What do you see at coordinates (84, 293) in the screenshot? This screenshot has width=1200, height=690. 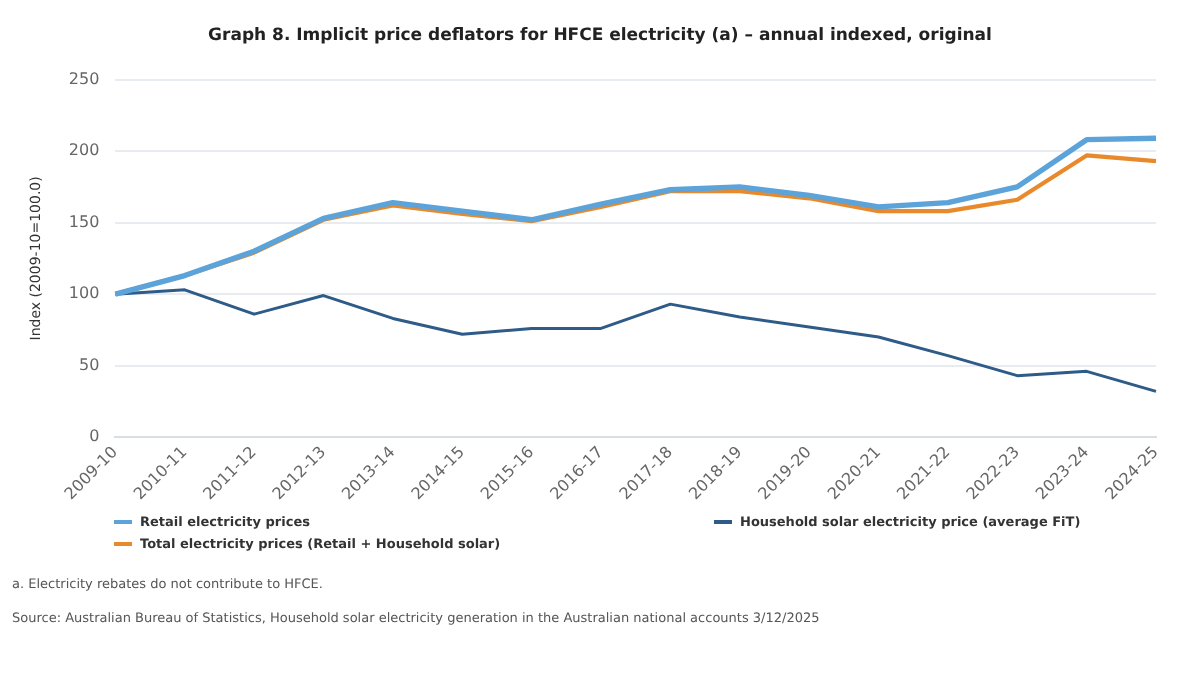 I see `y-tick-label: 100` at bounding box center [84, 293].